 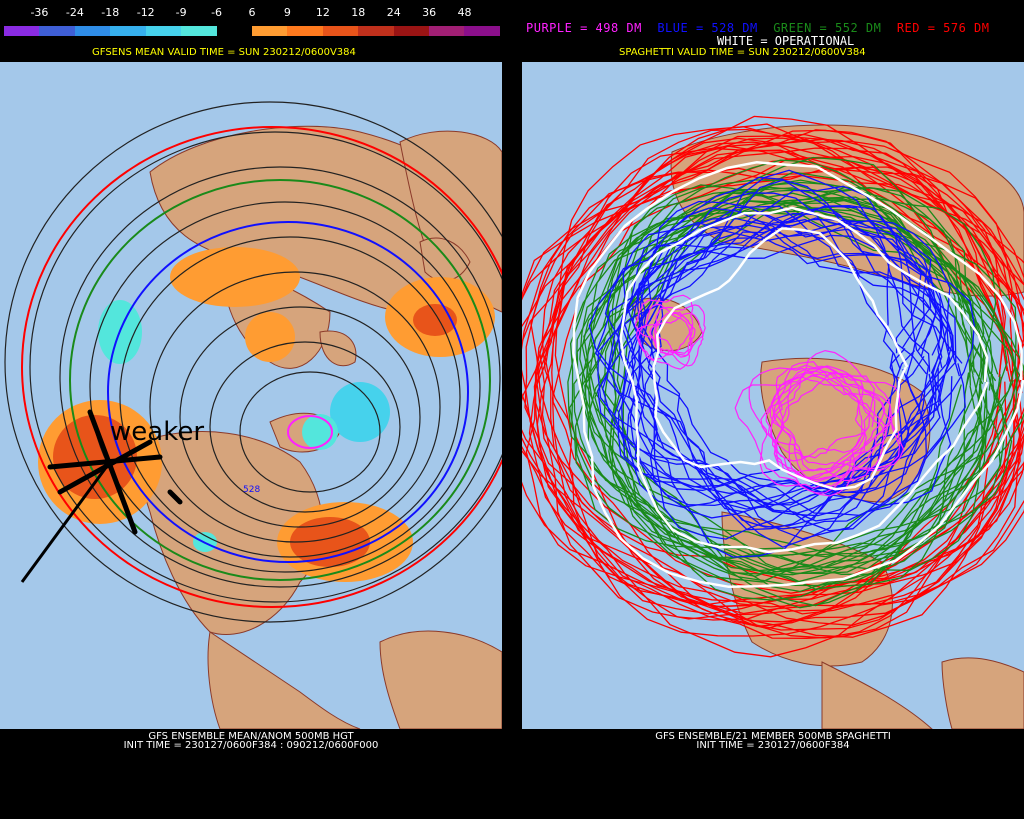 I want to click on colorbar-label: 48, so click(x=464, y=12).